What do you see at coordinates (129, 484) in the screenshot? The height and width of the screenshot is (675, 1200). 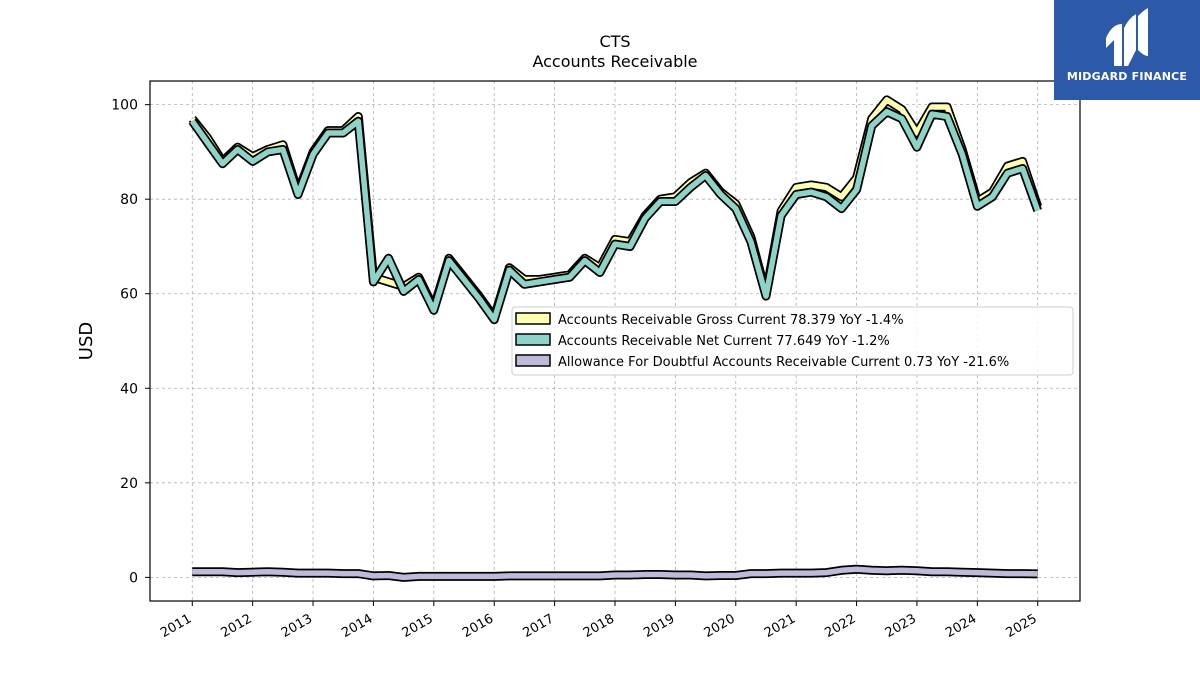 I see `y-tick-label: 20` at bounding box center [129, 484].